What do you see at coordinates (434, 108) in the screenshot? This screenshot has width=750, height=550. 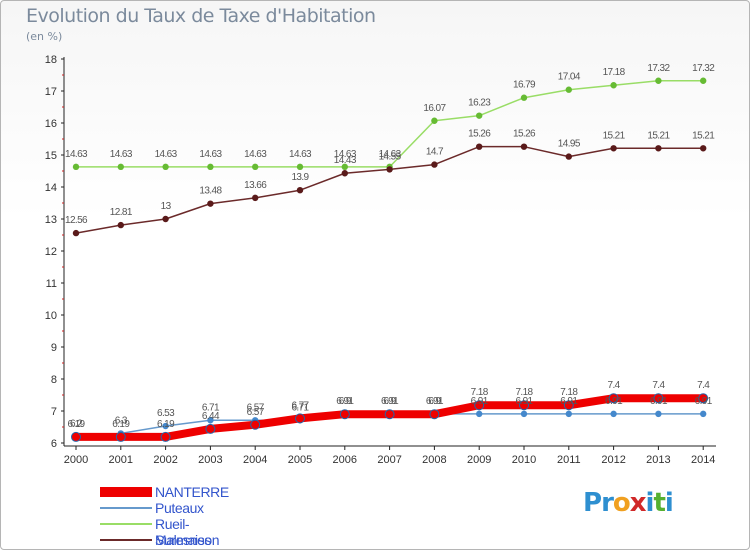 I see `data-label-rueil-malmaison: 16.07` at bounding box center [434, 108].